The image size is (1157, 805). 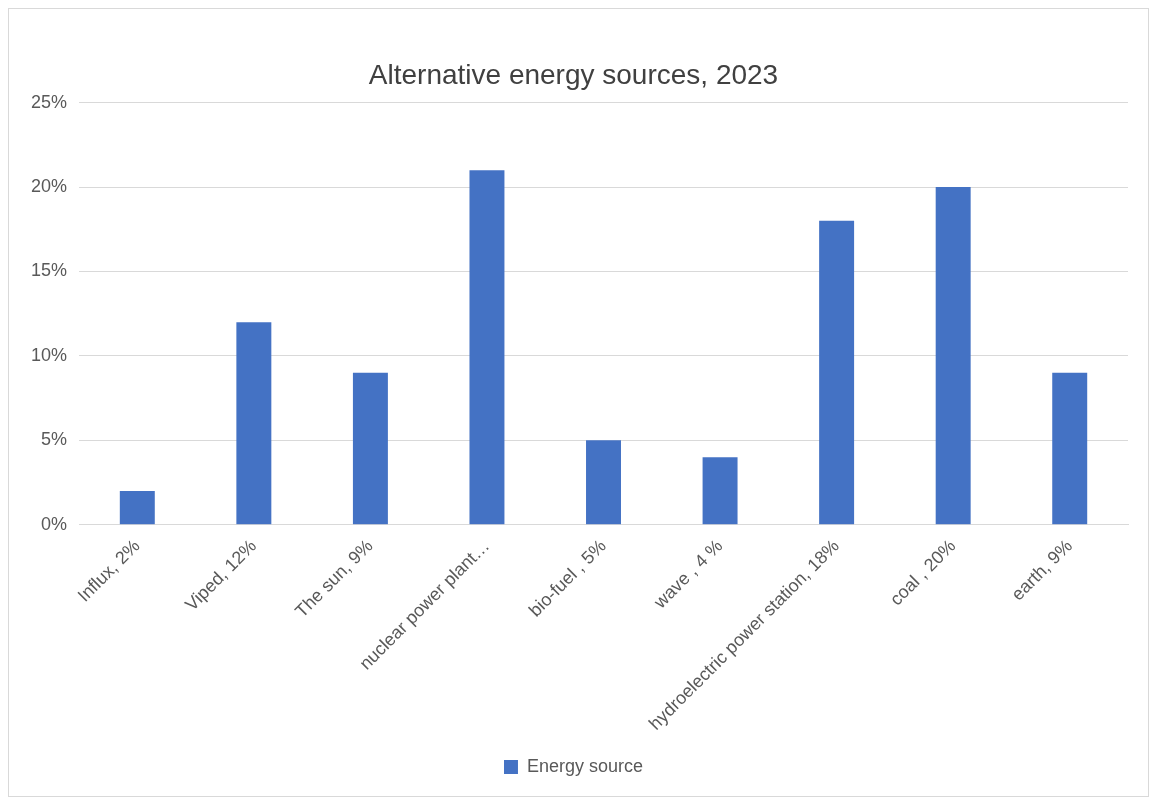 What do you see at coordinates (49, 101) in the screenshot?
I see `y-tick-label: 25%` at bounding box center [49, 101].